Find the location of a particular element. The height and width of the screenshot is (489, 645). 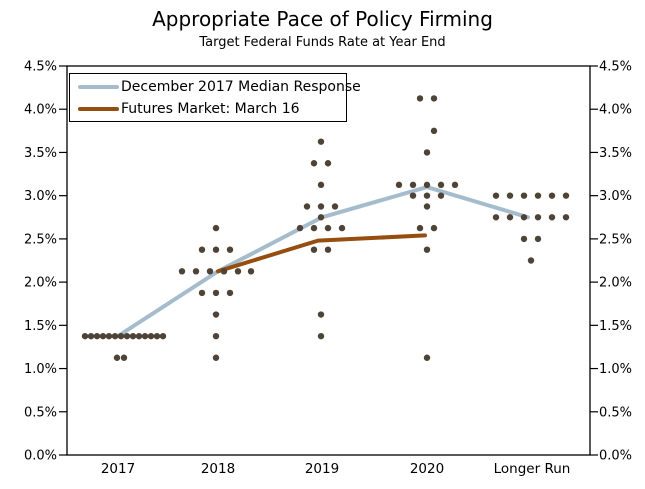

median-response-line-sample is located at coordinates (98, 86).